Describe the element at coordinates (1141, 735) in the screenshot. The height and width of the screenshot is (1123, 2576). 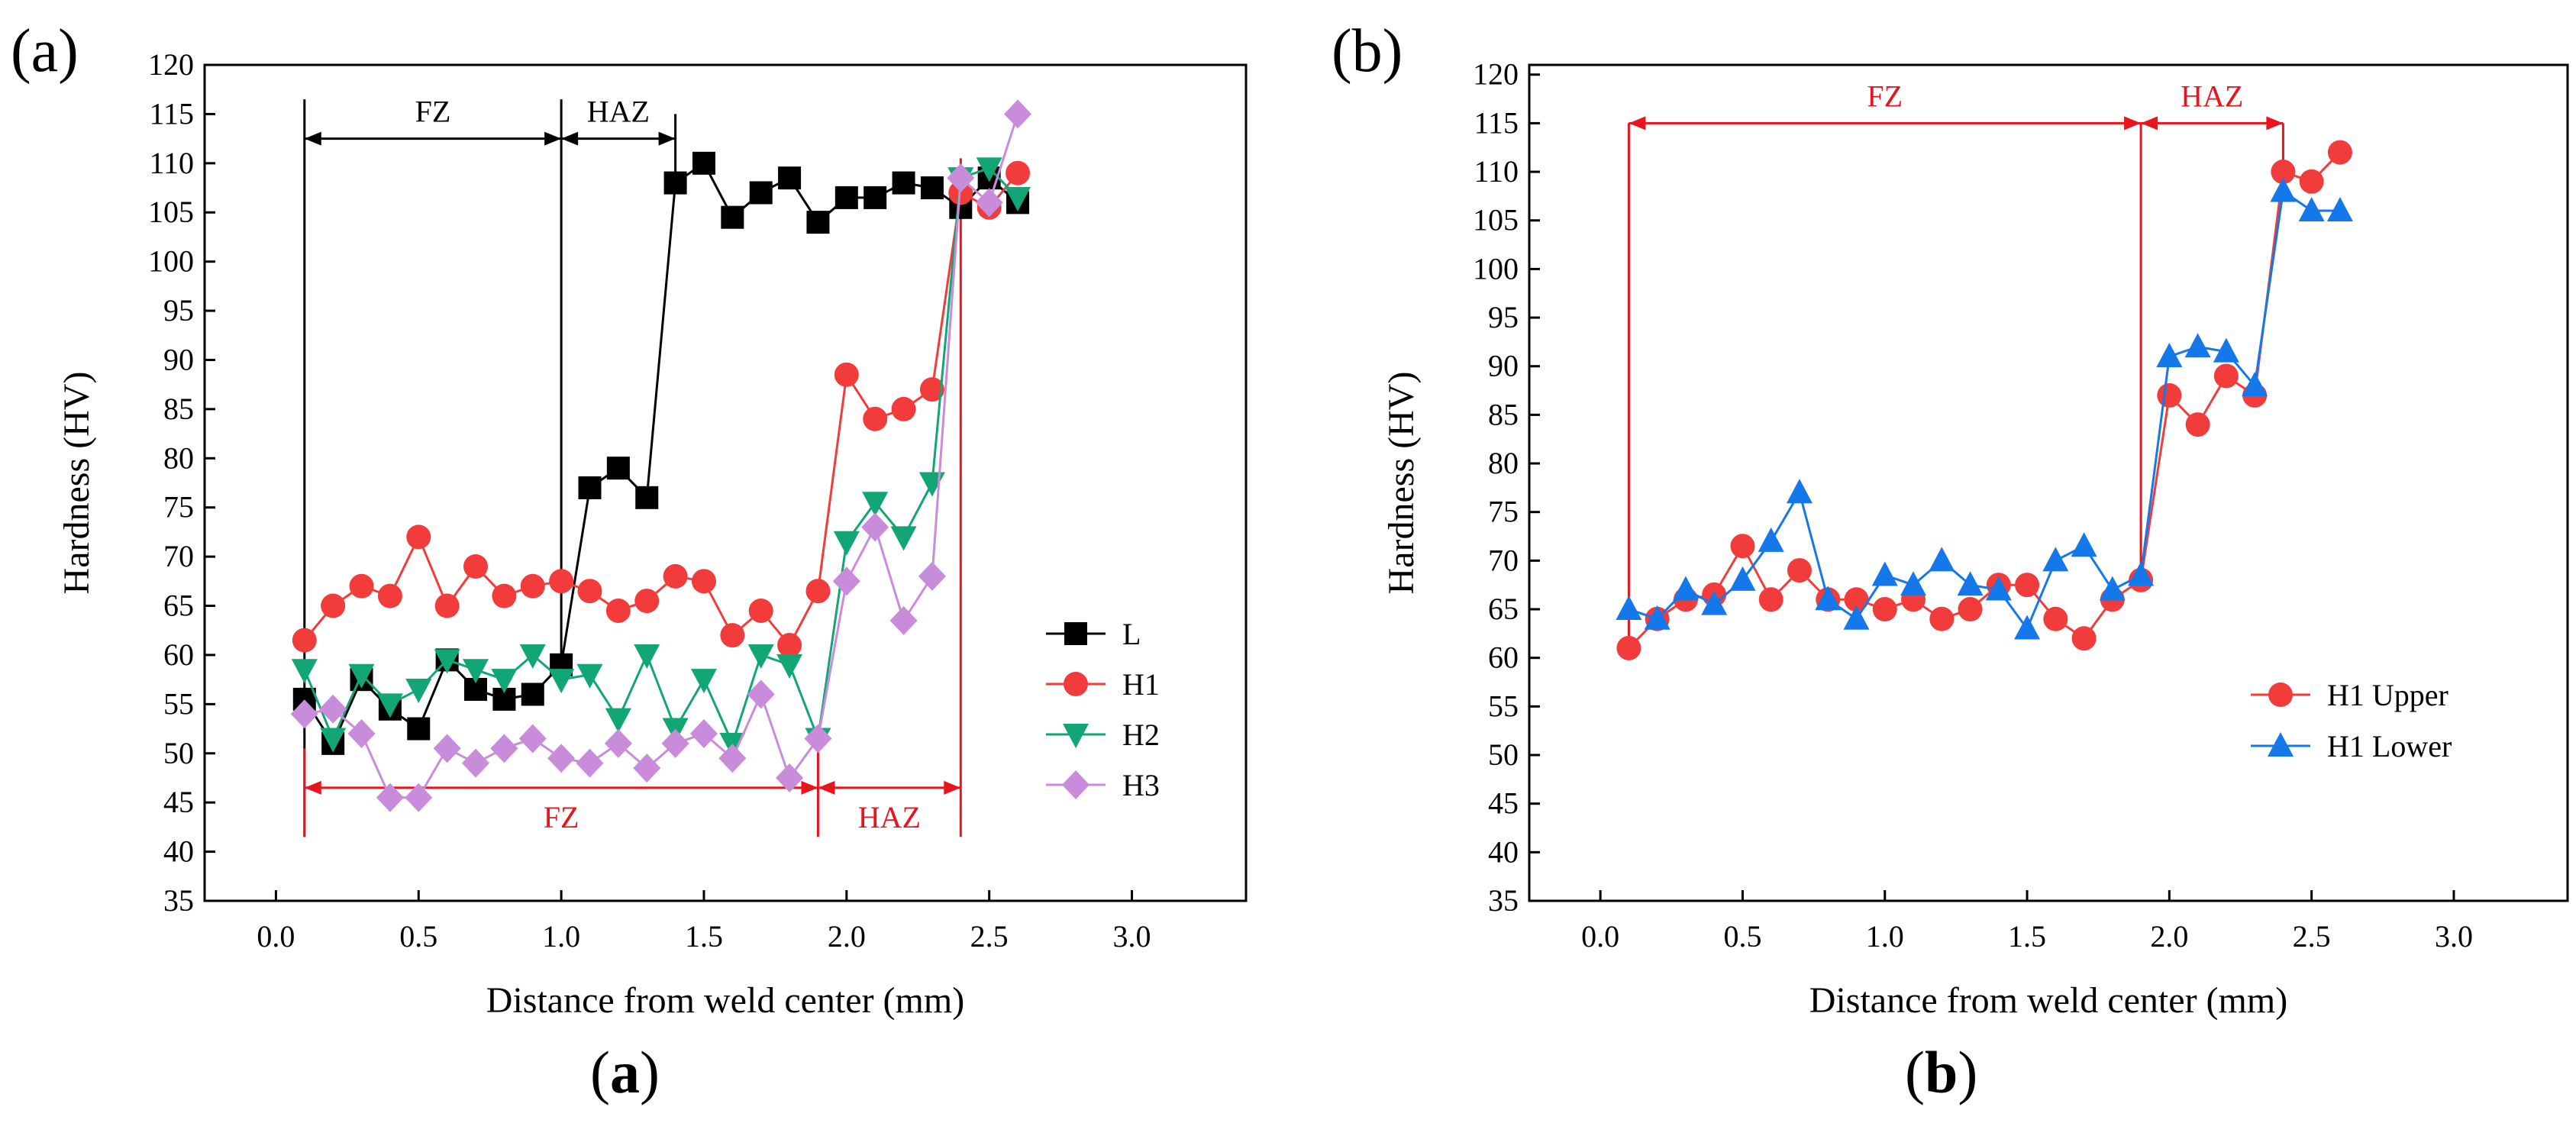
I see `legend-label: H2` at that location.